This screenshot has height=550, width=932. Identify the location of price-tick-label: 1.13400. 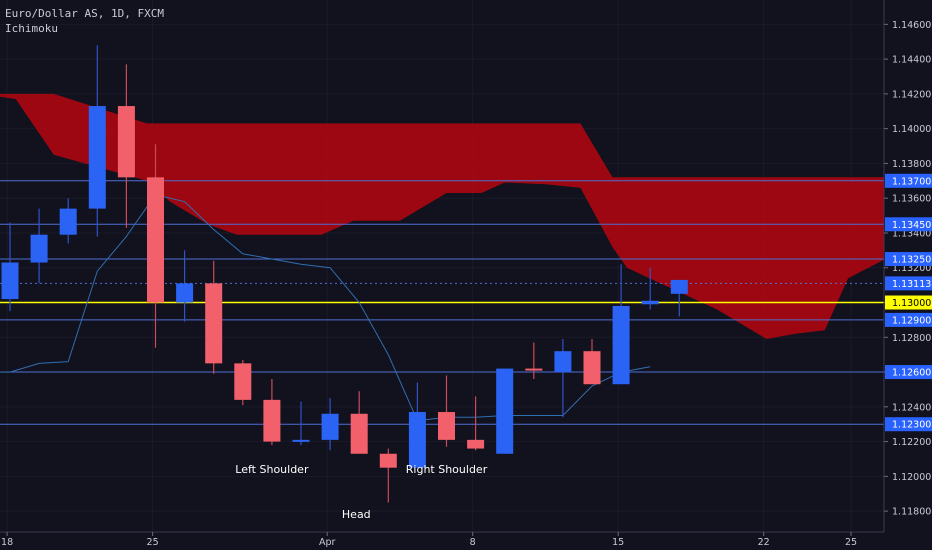
(911, 233).